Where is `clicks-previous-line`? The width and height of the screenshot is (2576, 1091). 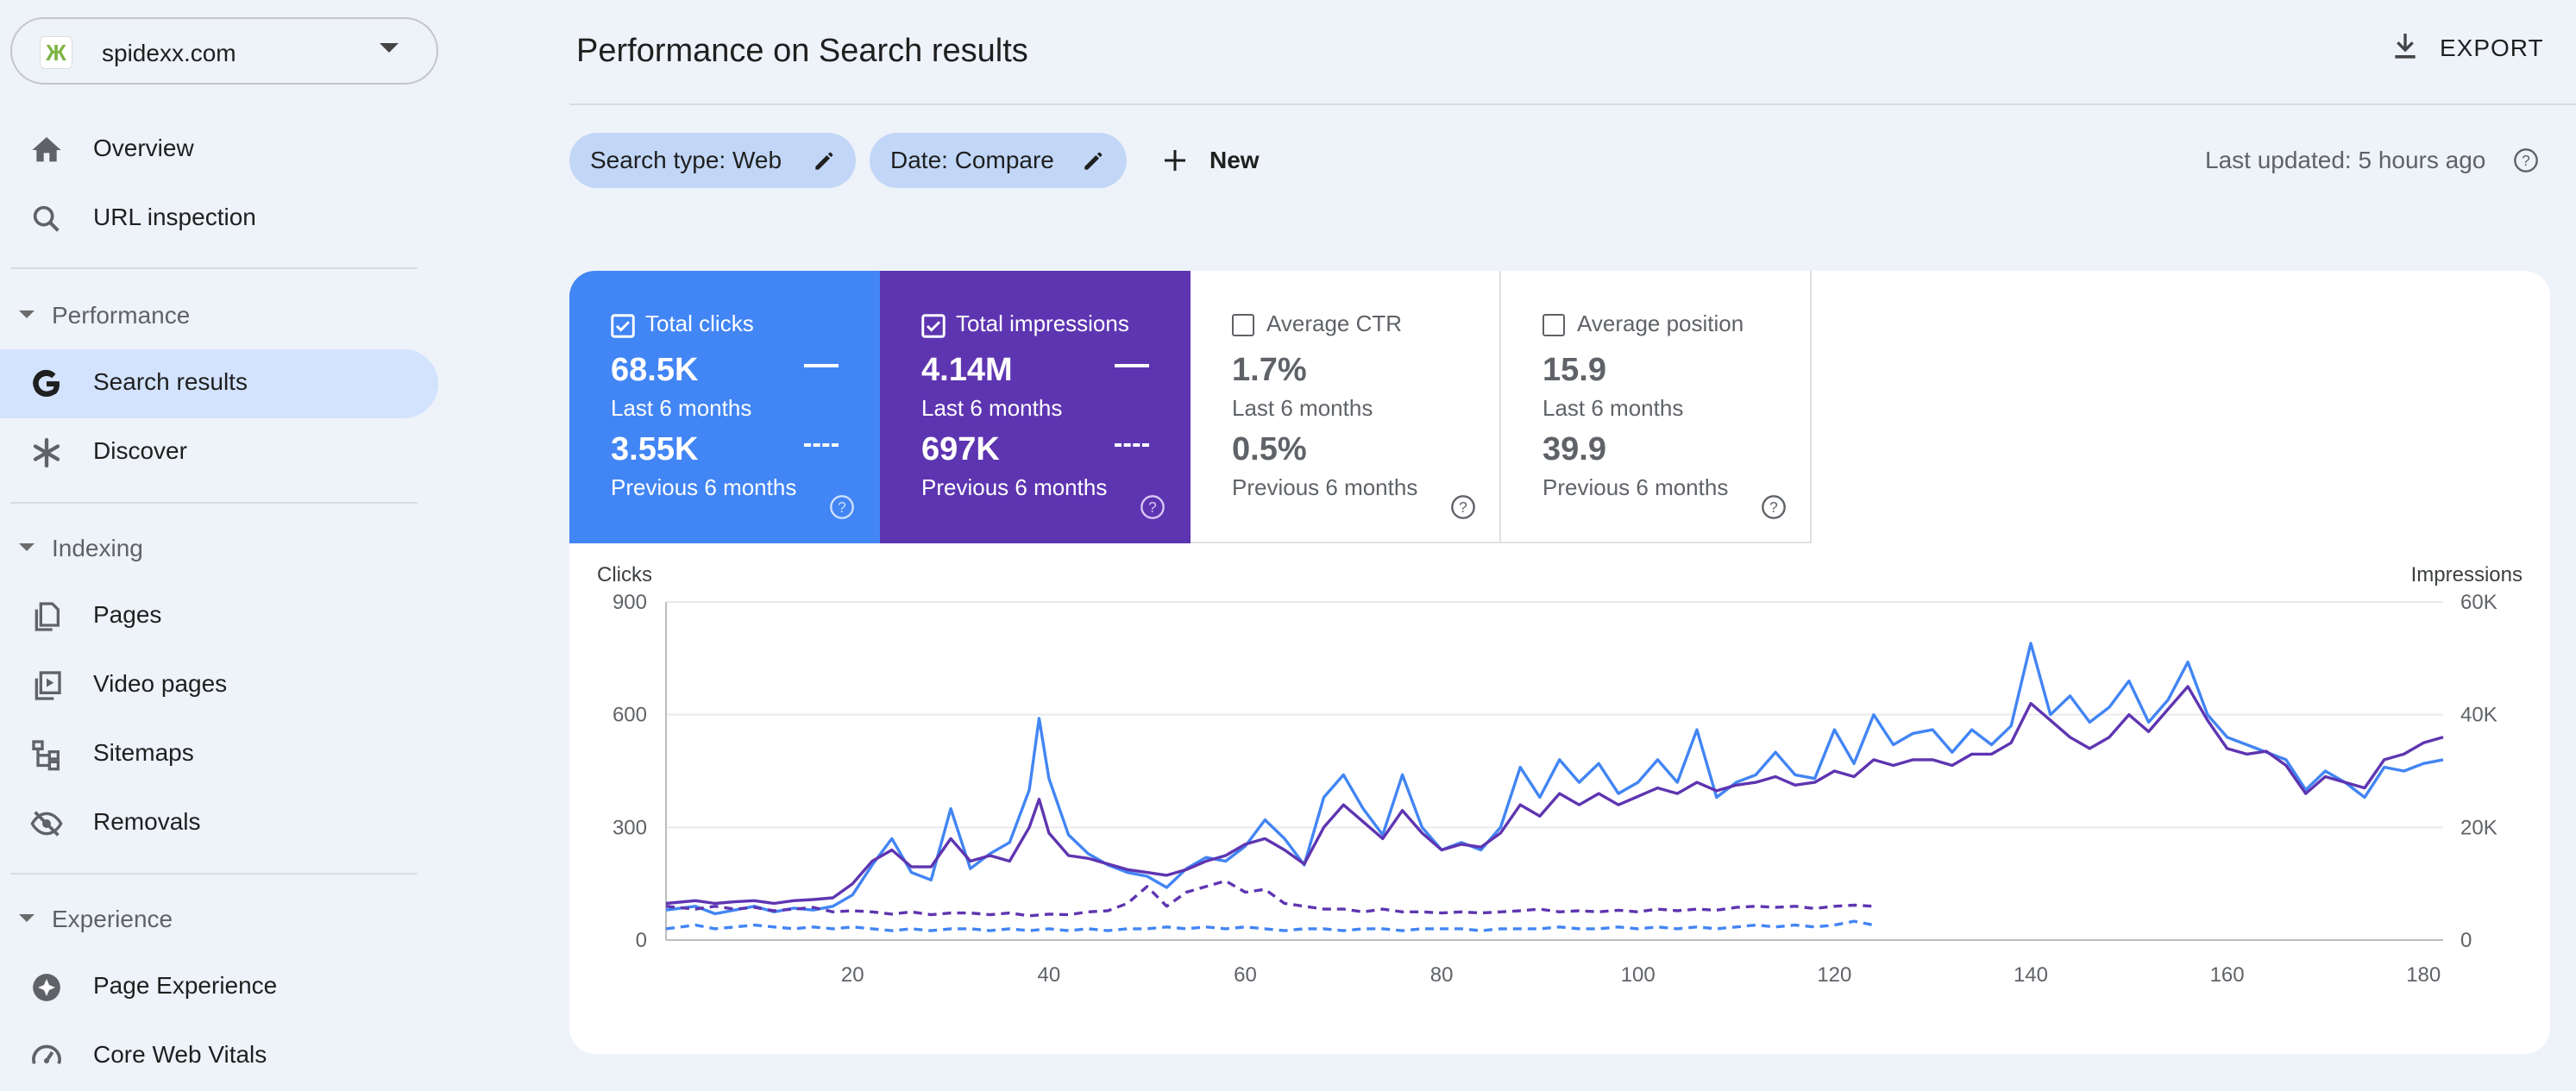 clicks-previous-line is located at coordinates (1270, 925).